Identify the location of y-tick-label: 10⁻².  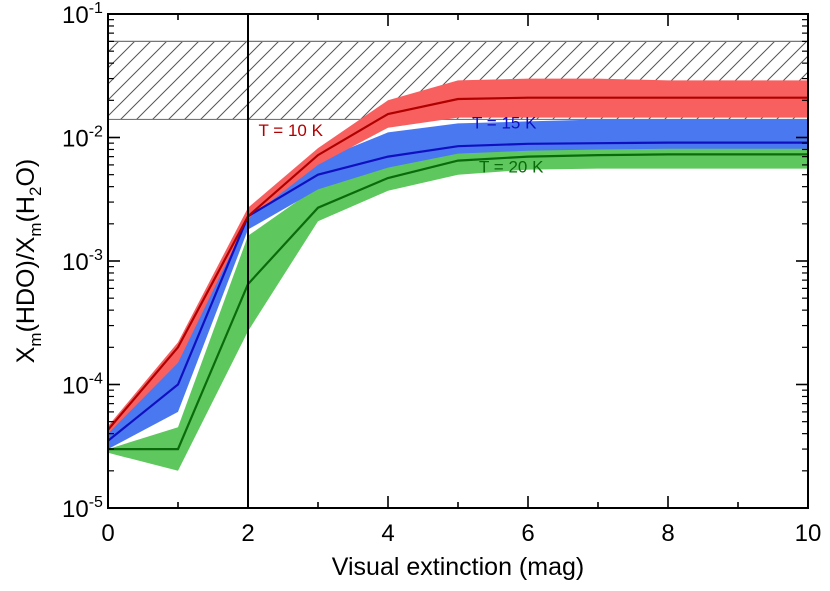
(82, 138).